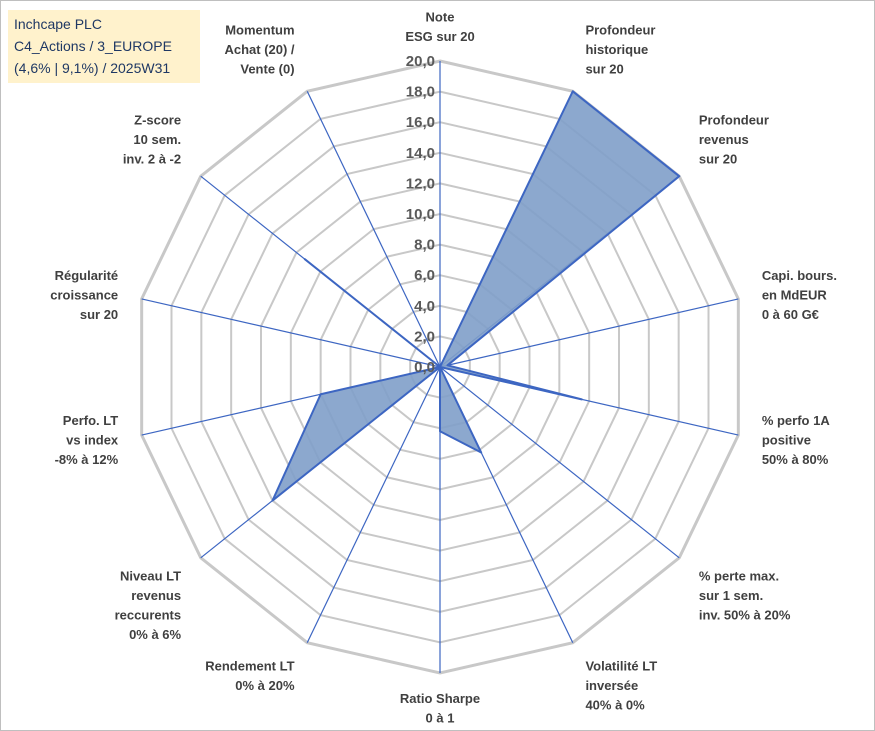 The width and height of the screenshot is (875, 731). What do you see at coordinates (157, 139) in the screenshot?
I see `axis-label-12-line-1: 10 sem.` at bounding box center [157, 139].